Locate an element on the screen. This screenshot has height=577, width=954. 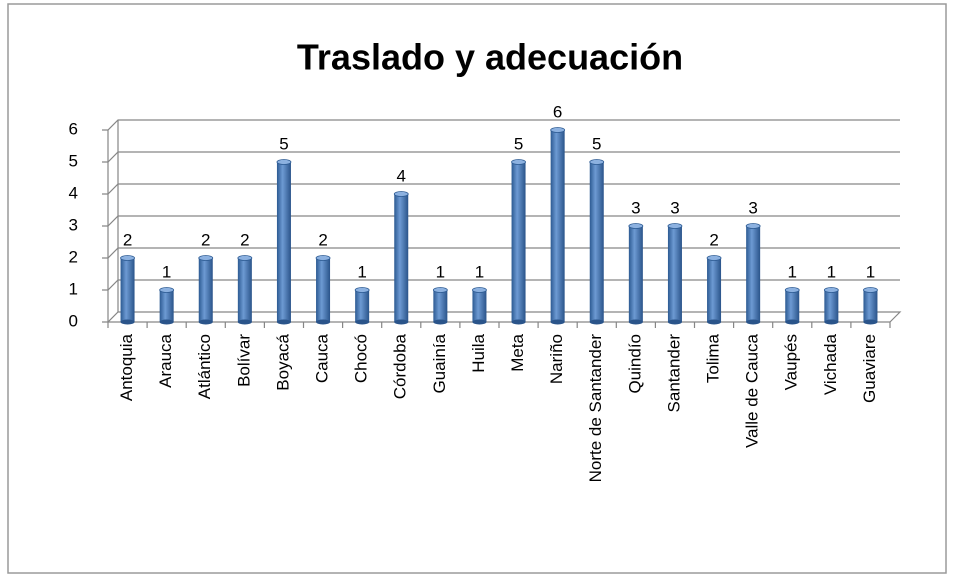
y-tick-label: 6 is located at coordinates (73, 128).